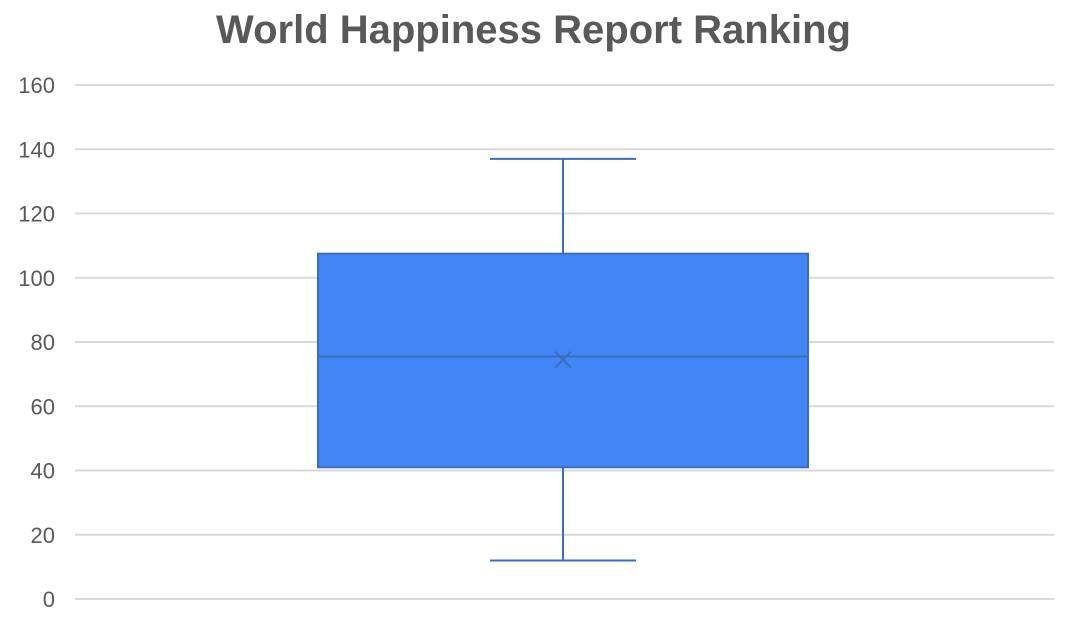  Describe the element at coordinates (36, 214) in the screenshot. I see `y-tick-label-120: 120` at that location.